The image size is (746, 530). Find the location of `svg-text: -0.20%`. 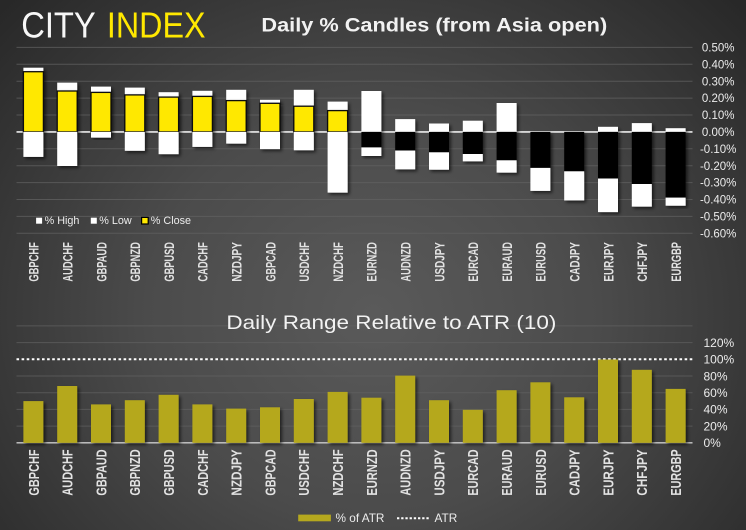

svg-text: -0.20% is located at coordinates (718, 167).